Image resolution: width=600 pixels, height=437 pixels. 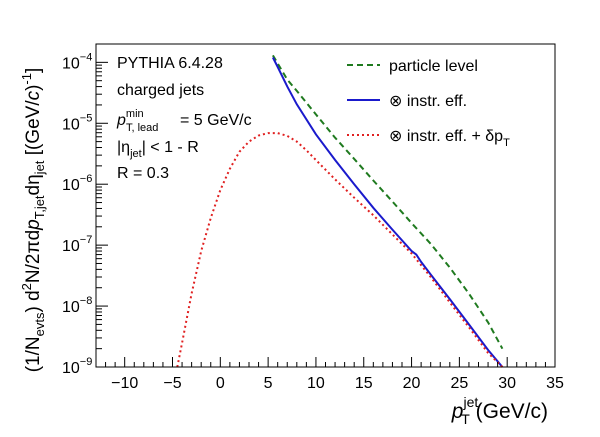 What do you see at coordinates (433, 66) in the screenshot?
I see `legend-label-particle-level: particle level` at bounding box center [433, 66].